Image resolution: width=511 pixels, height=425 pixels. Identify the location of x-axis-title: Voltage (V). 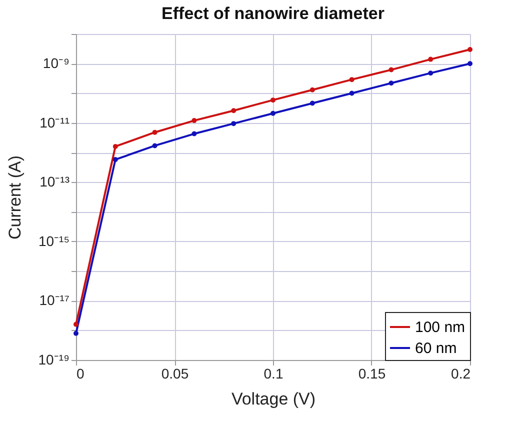
(273, 399).